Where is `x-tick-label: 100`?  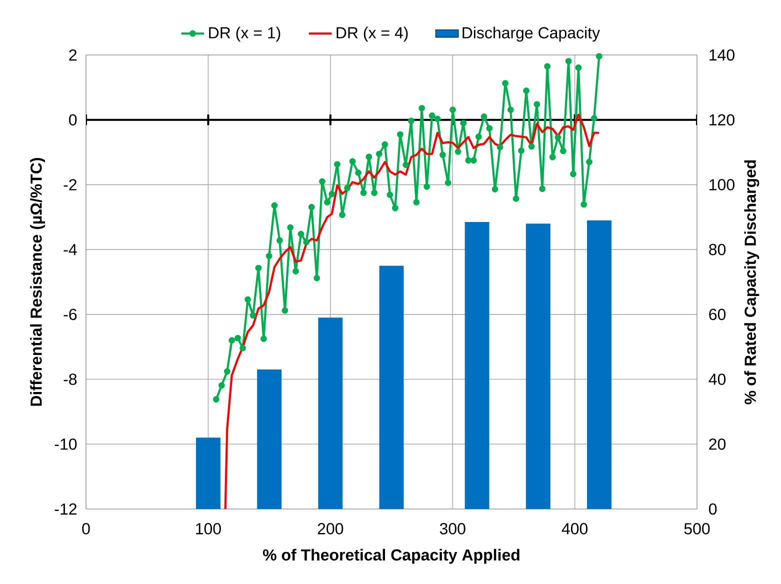
x-tick-label: 100 is located at coordinates (208, 528).